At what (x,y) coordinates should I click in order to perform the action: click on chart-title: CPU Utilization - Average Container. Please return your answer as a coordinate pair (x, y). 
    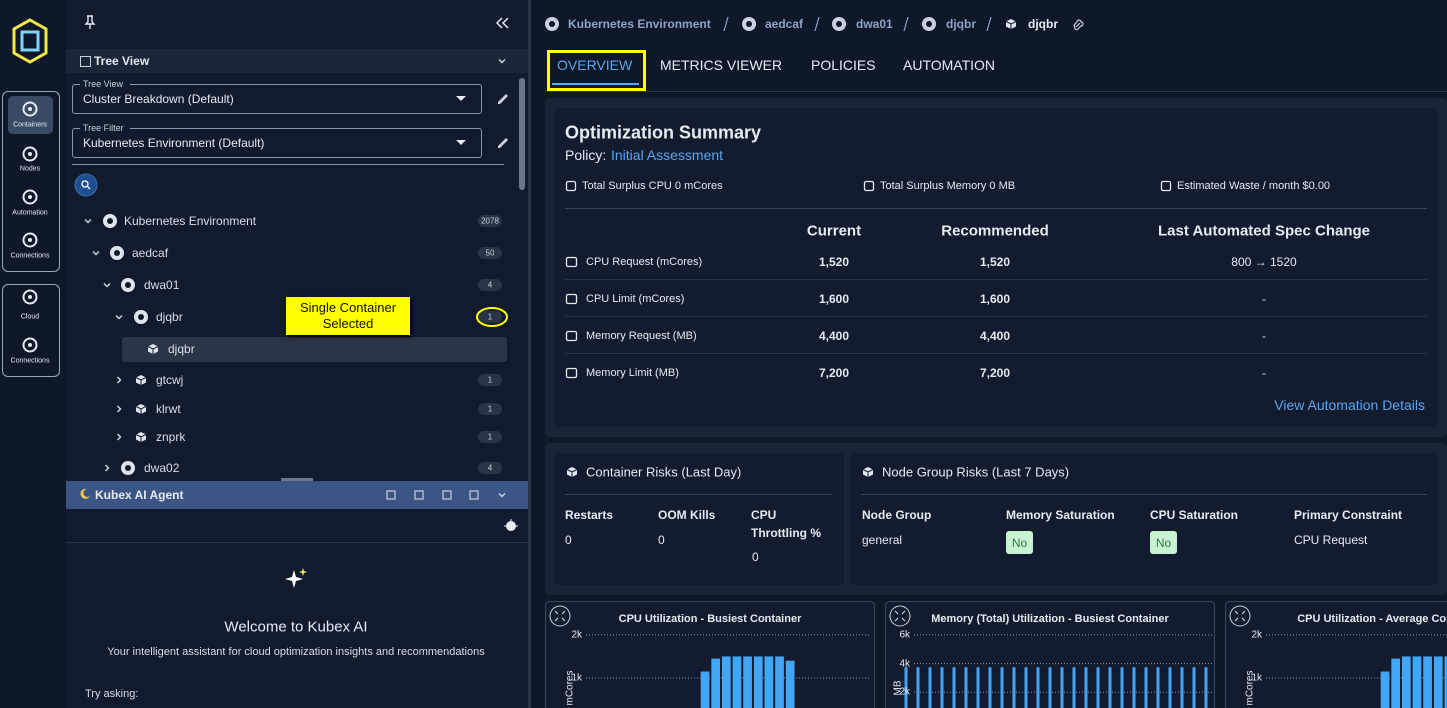
    Looking at the image, I should click on (1372, 619).